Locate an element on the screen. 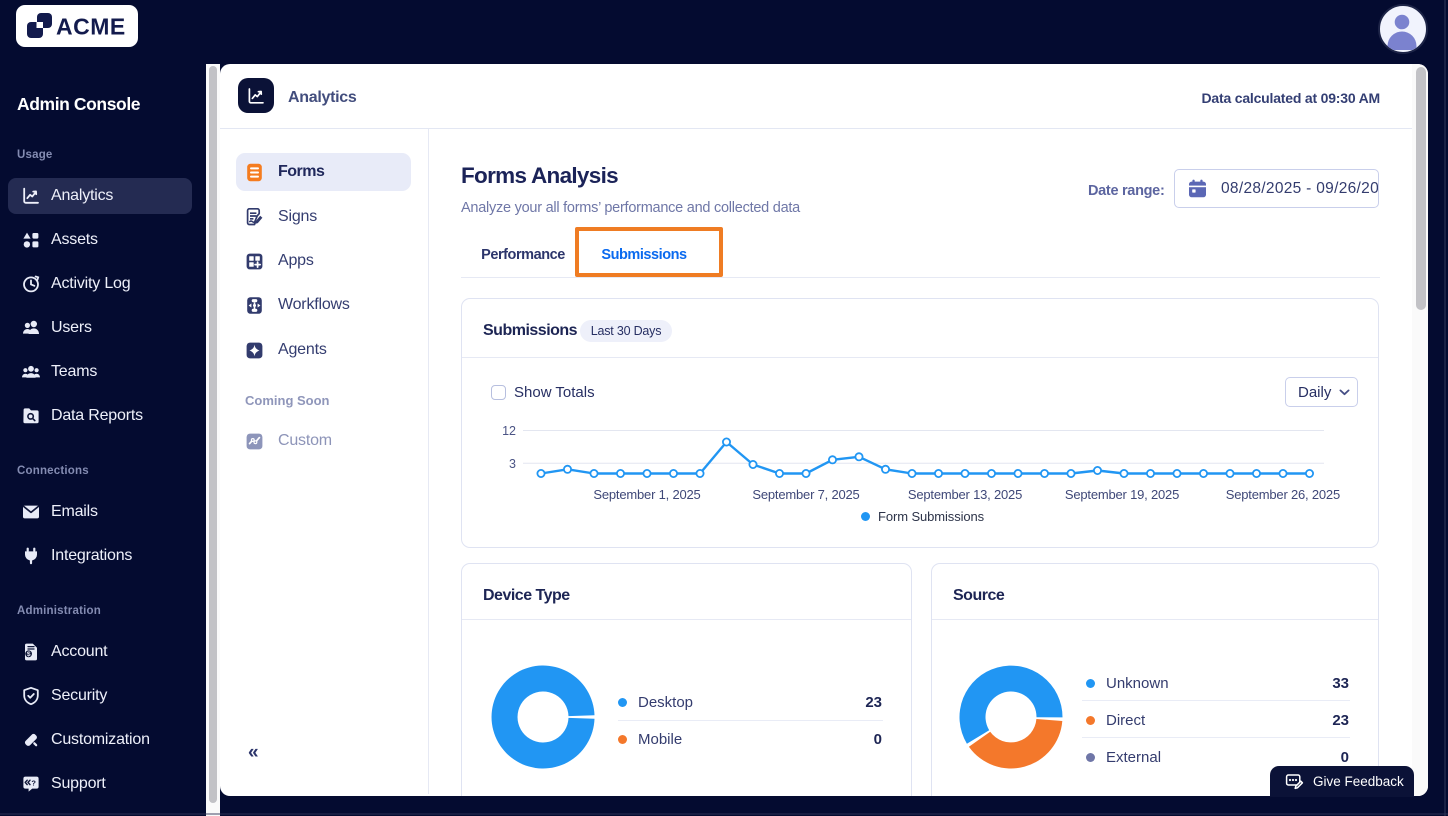  svg-text: September 26, 2025 is located at coordinates (1283, 494).